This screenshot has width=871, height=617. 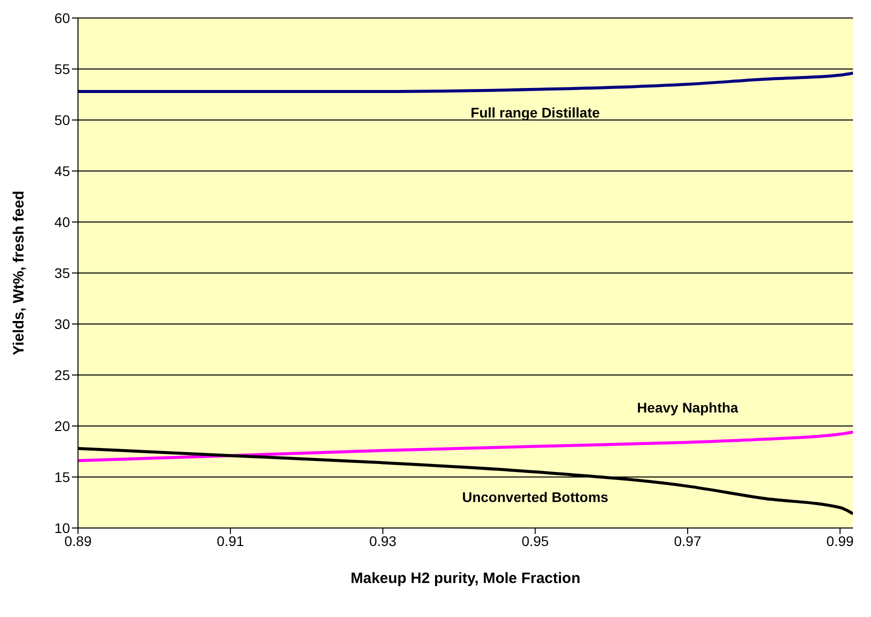 I want to click on x-tick-label: 0.93, so click(x=383, y=540).